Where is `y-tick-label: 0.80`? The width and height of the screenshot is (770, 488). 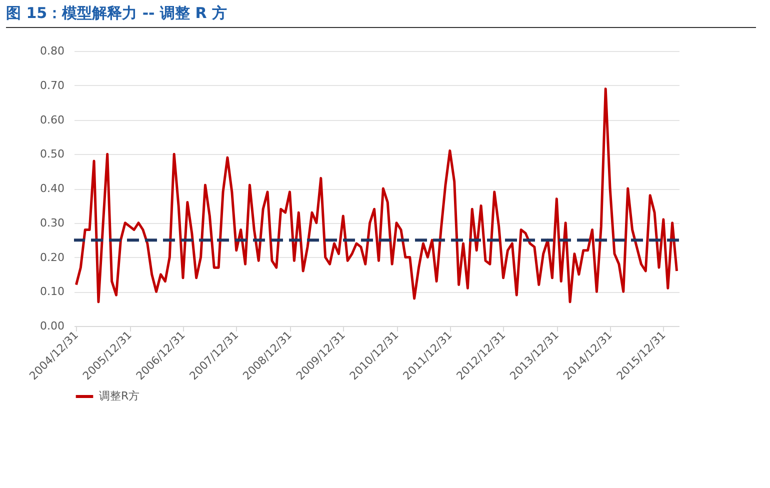
y-tick-label: 0.80 is located at coordinates (52, 51).